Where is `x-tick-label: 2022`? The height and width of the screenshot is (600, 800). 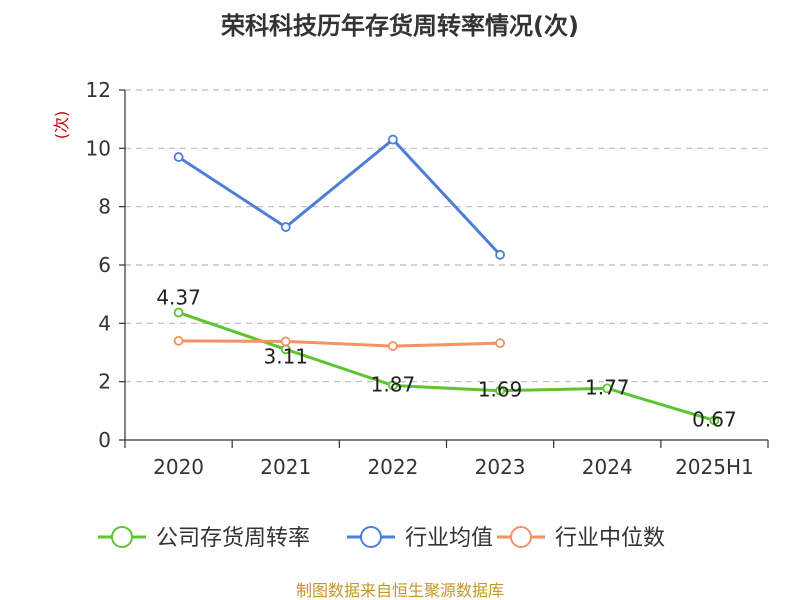 x-tick-label: 2022 is located at coordinates (392, 467).